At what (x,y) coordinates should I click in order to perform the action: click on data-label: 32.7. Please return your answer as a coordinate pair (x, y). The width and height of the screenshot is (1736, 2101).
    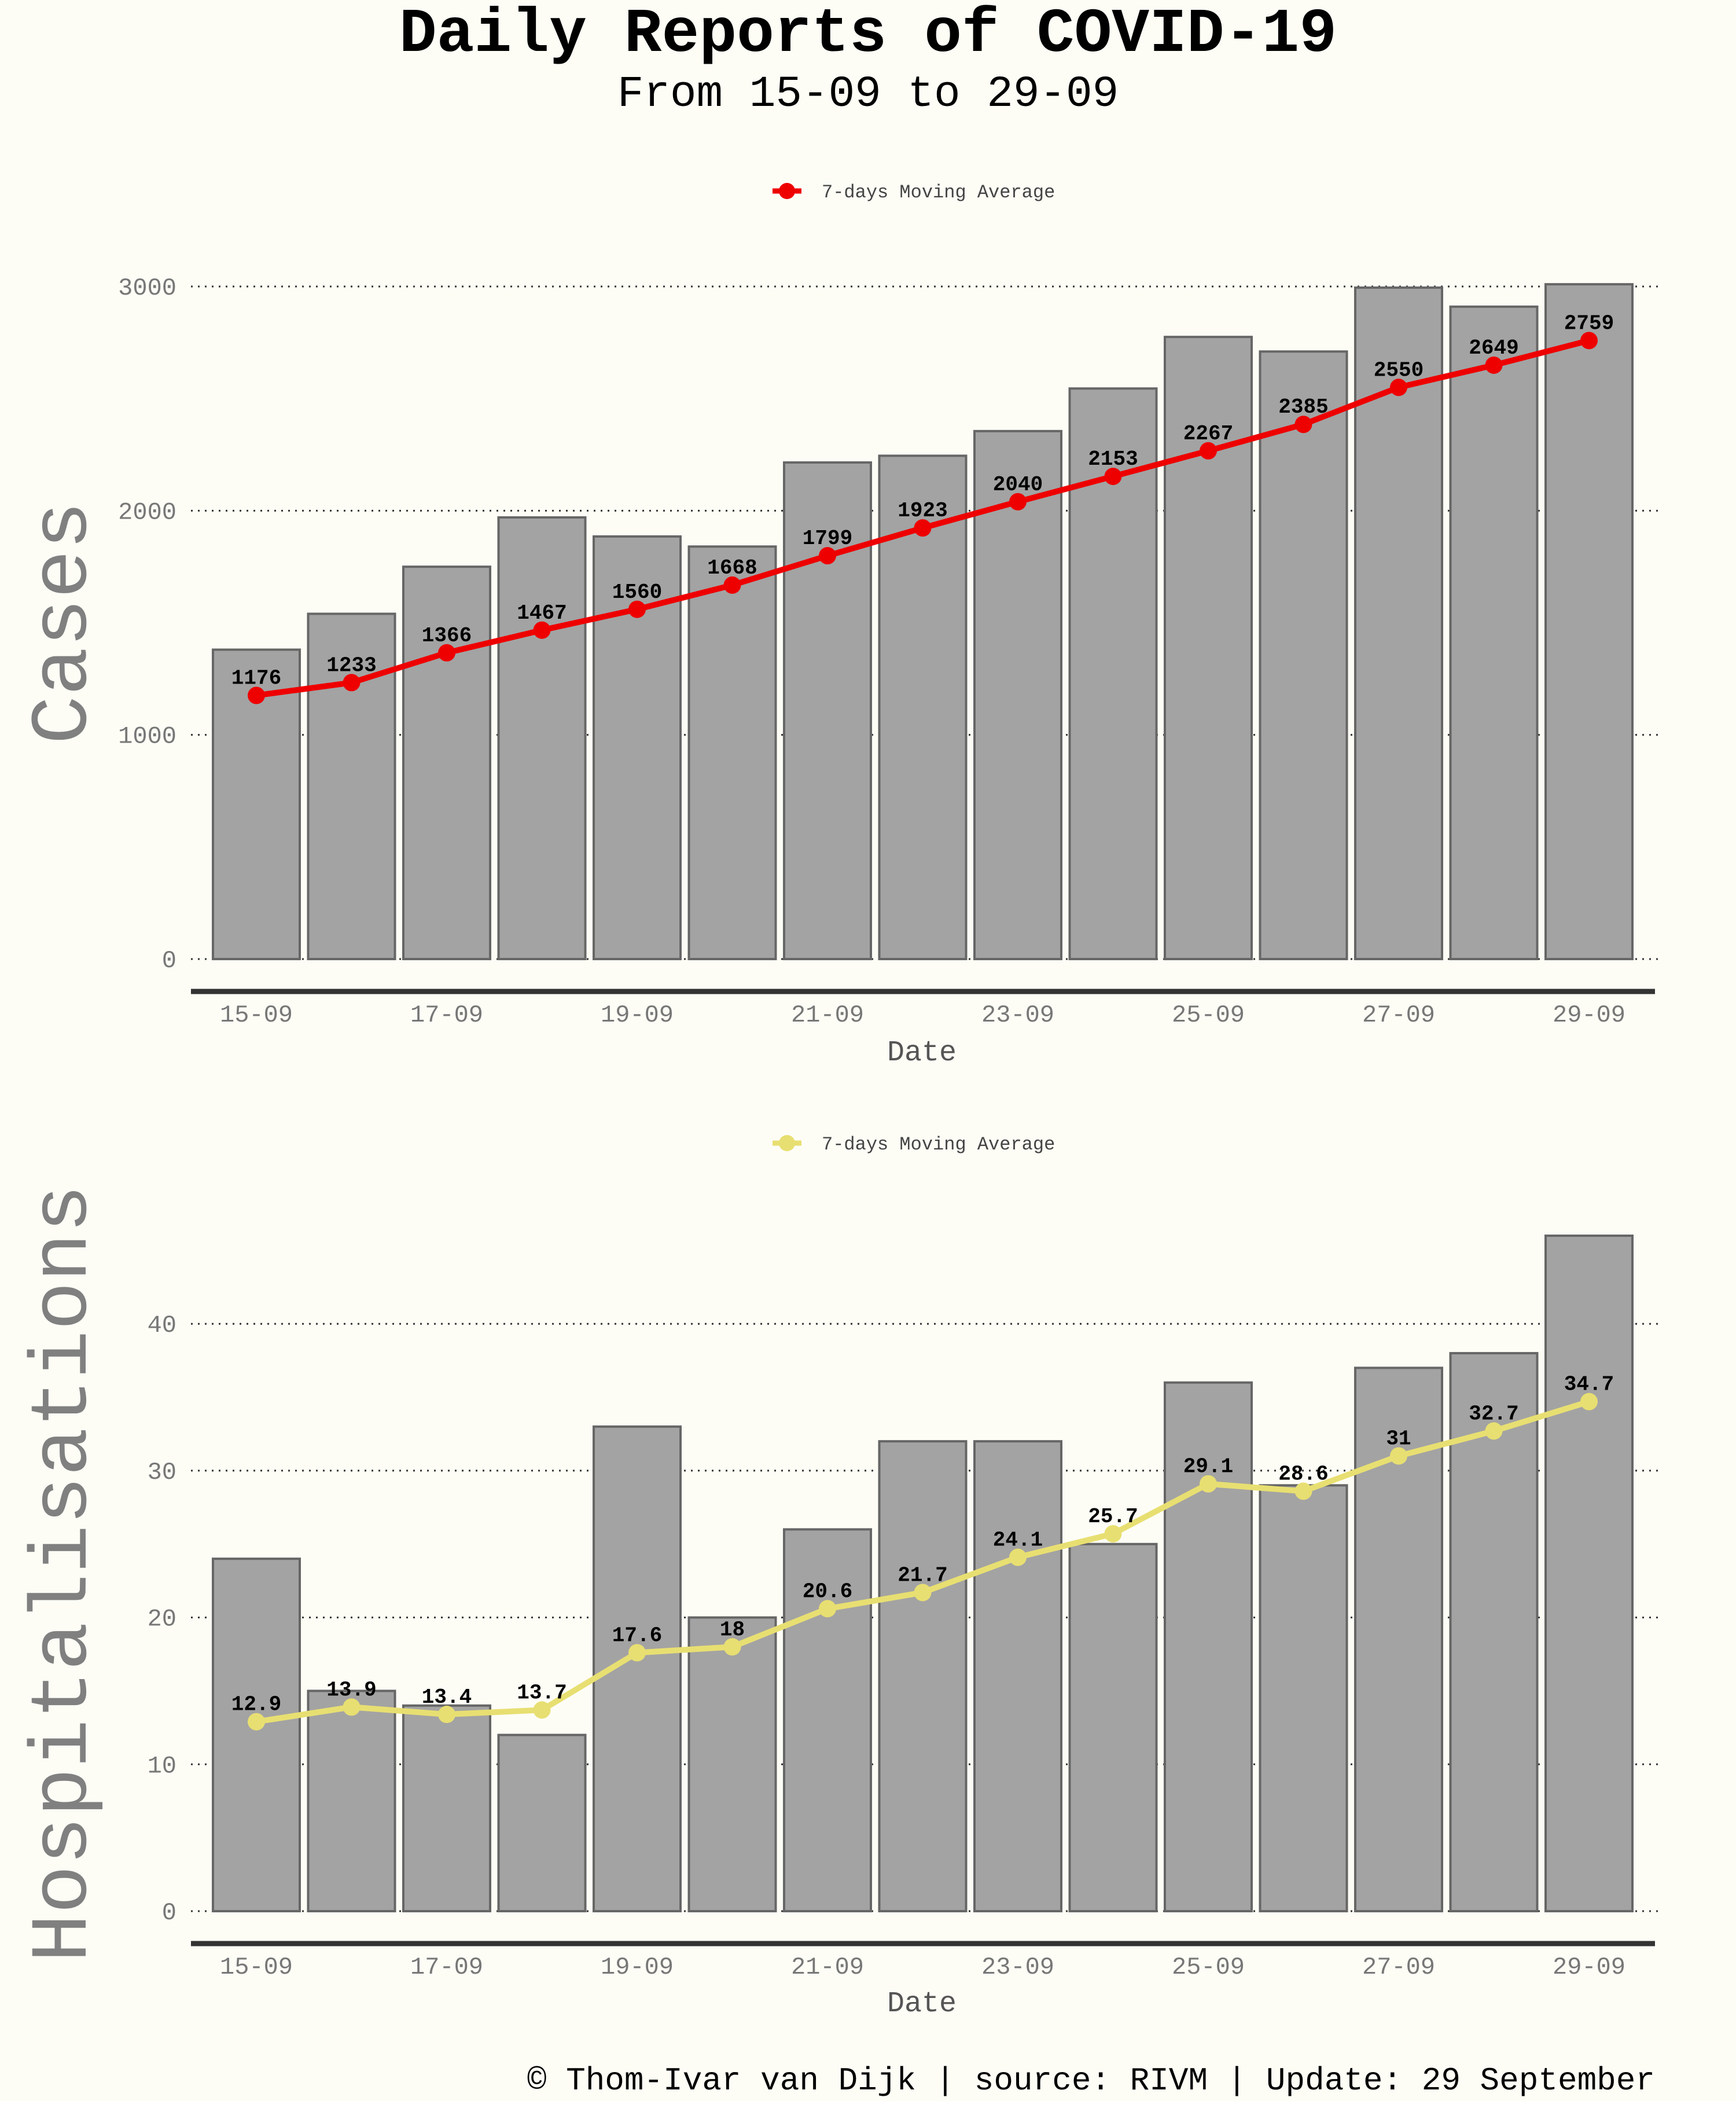
    Looking at the image, I should click on (1493, 1414).